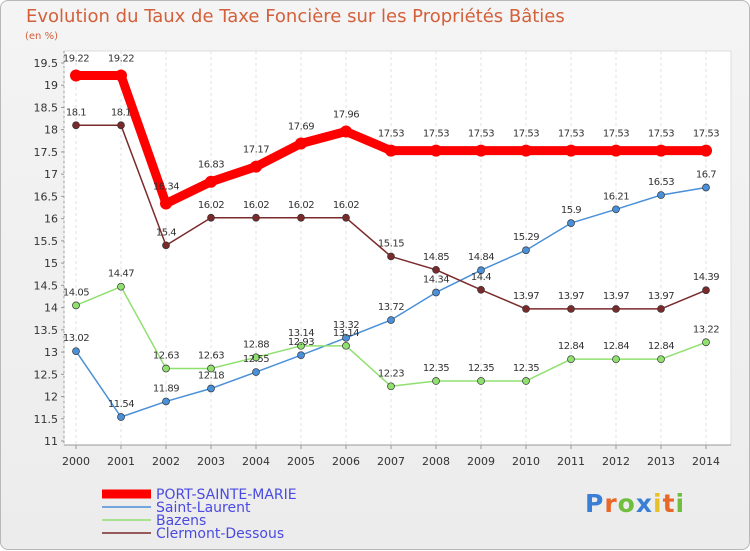  What do you see at coordinates (46, 285) in the screenshot?
I see `y-tick-label: 14.5` at bounding box center [46, 285].